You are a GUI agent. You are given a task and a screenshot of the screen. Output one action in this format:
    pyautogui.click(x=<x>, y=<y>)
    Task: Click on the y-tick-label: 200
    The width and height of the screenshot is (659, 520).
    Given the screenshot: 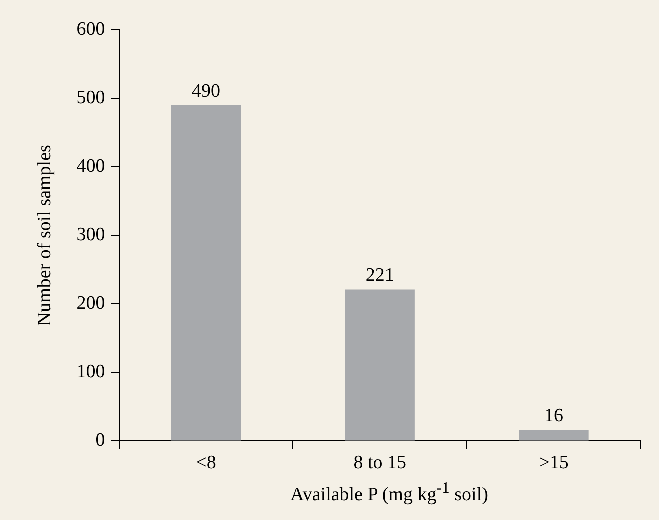 What is the action you would take?
    pyautogui.click(x=91, y=303)
    